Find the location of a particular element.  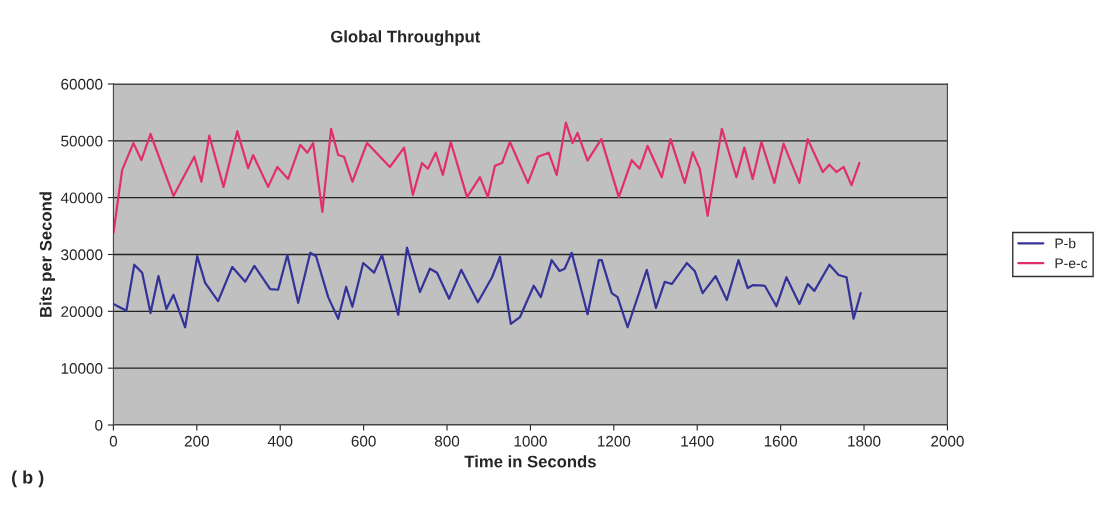

legend-label: P-b is located at coordinates (1065, 243).